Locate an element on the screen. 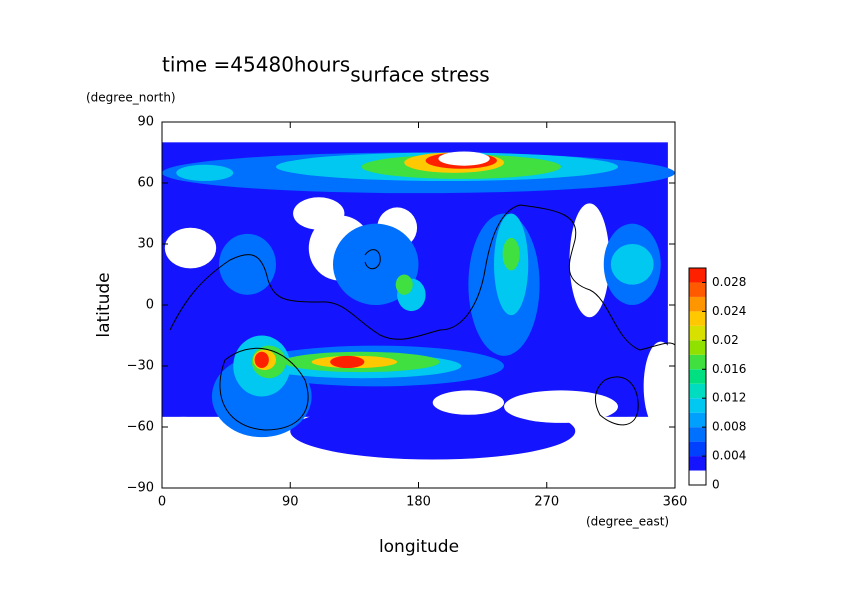  colorbar-tick-label: 0.024 is located at coordinates (729, 311).